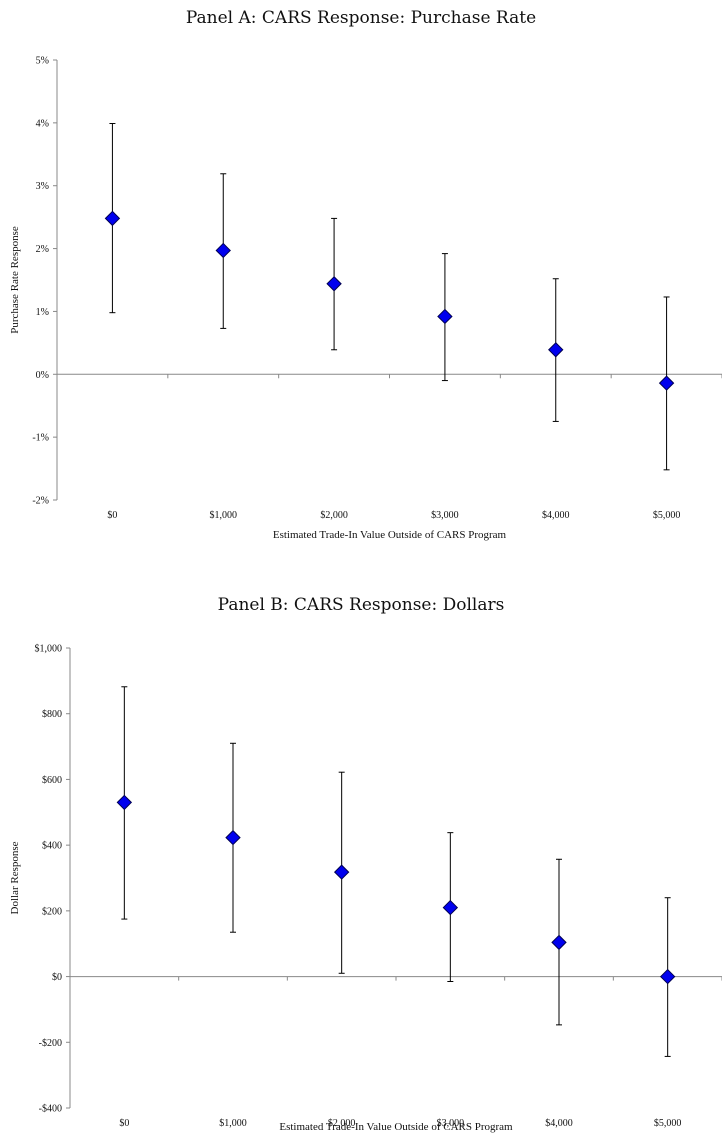 This screenshot has height=1135, width=722. I want to click on panel-b-x-tick-label: $5,000, so click(668, 1123).